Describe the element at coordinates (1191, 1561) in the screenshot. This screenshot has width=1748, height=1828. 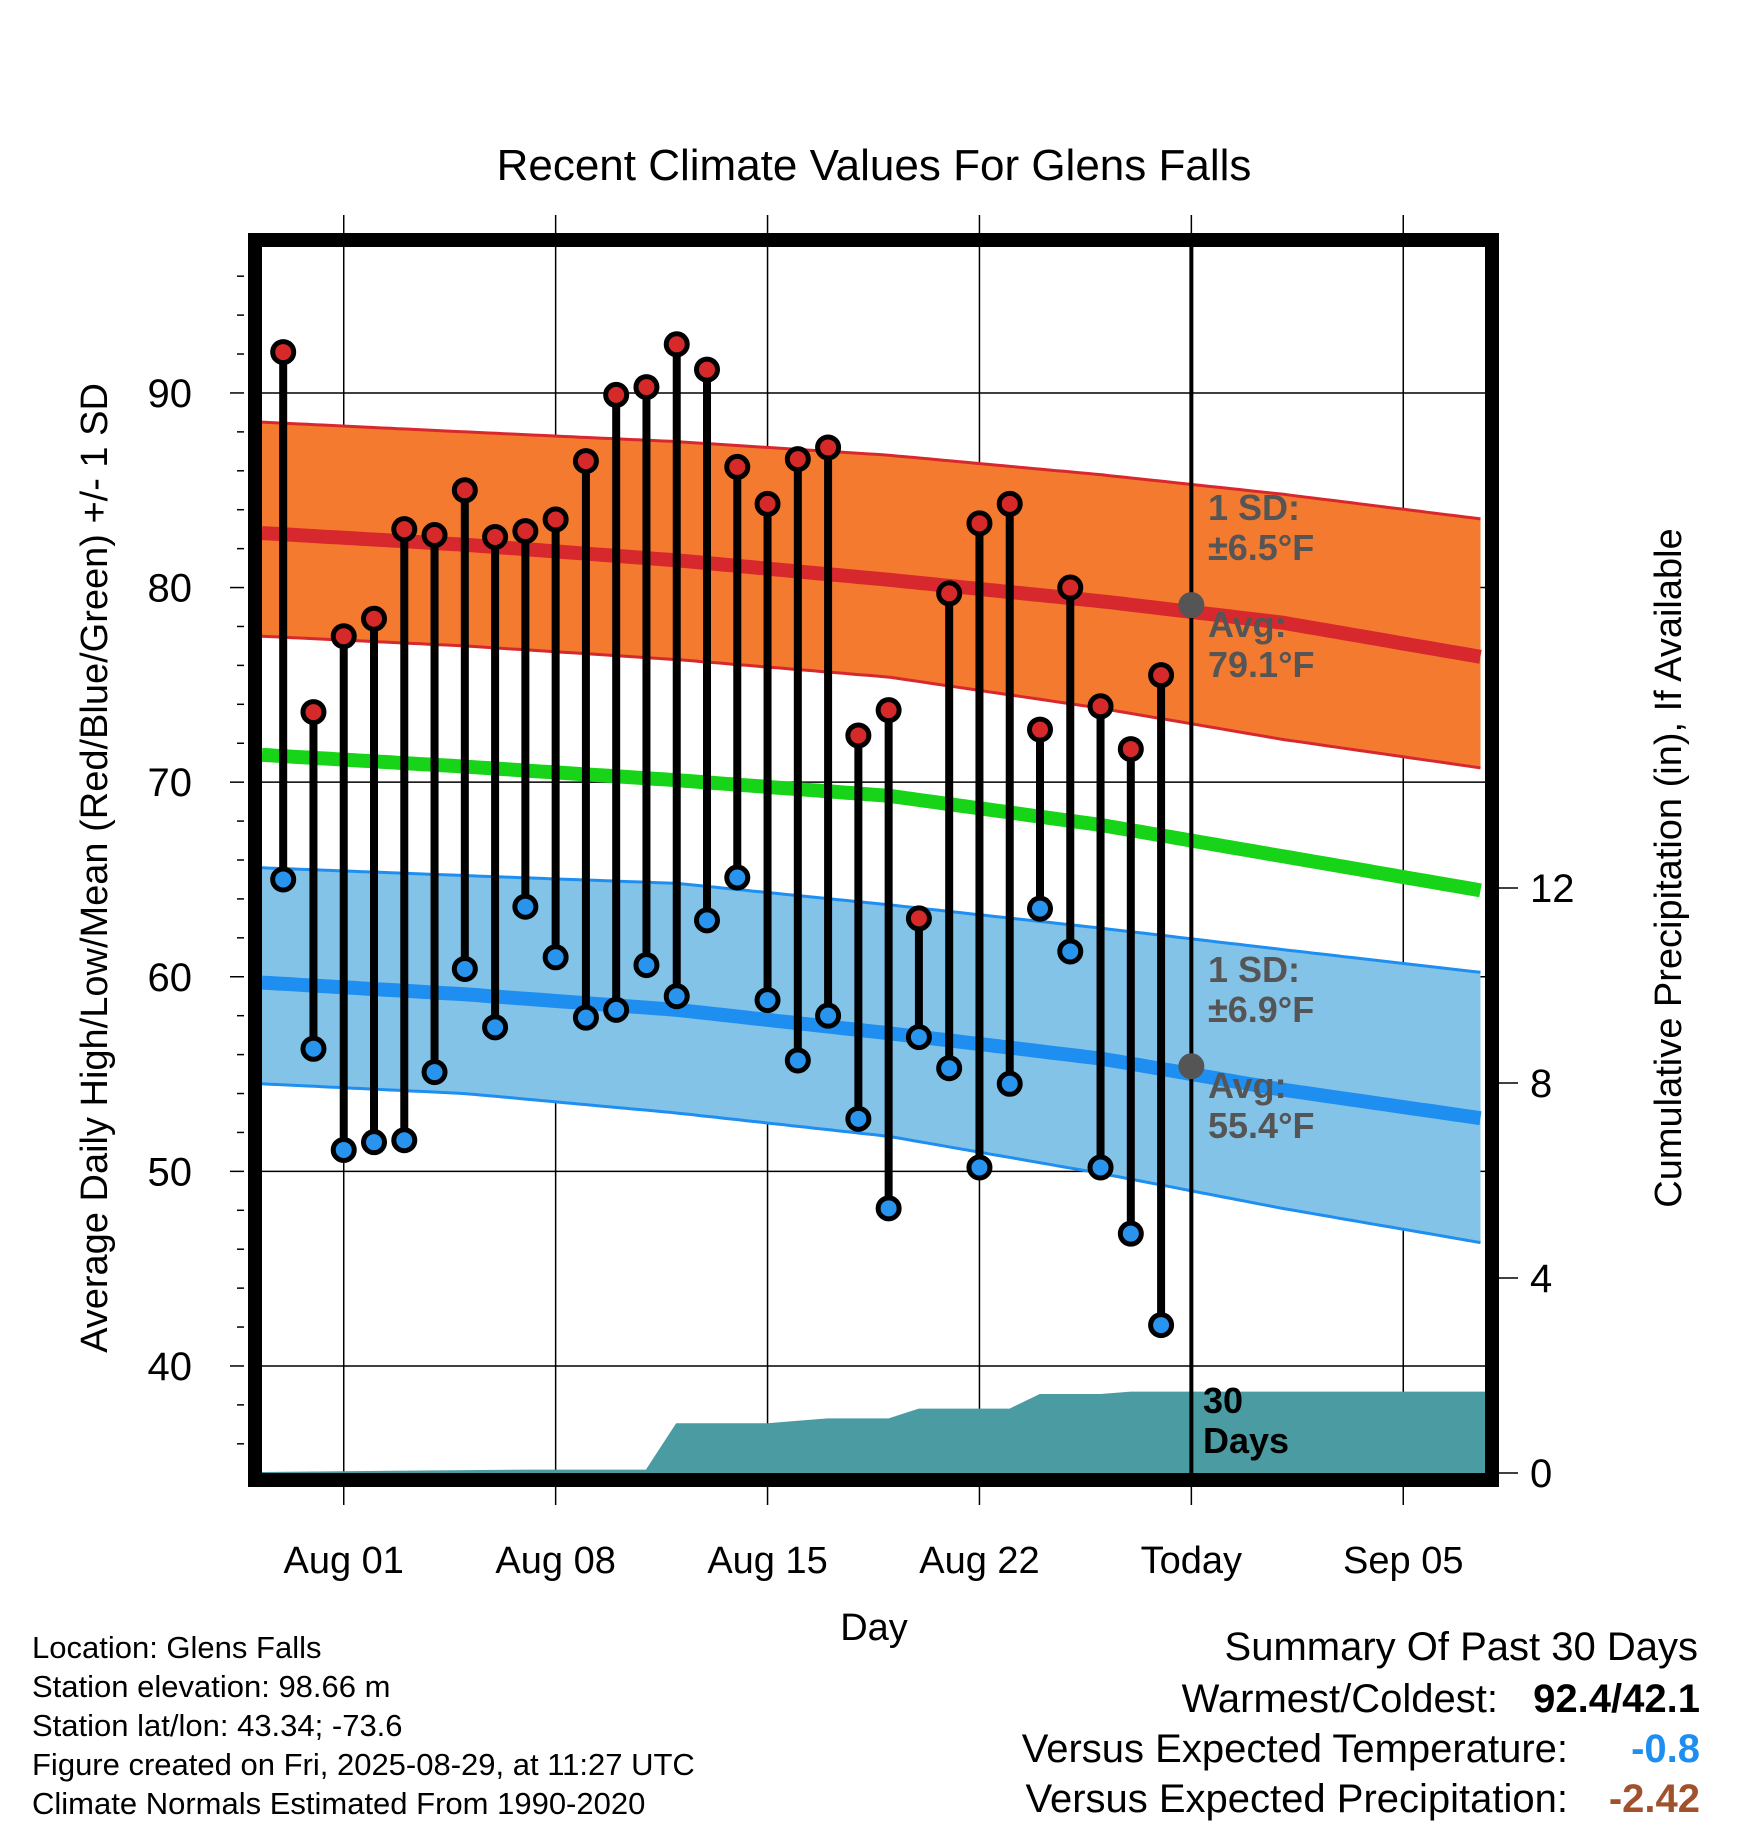
I see `x-tick-label: Today` at that location.